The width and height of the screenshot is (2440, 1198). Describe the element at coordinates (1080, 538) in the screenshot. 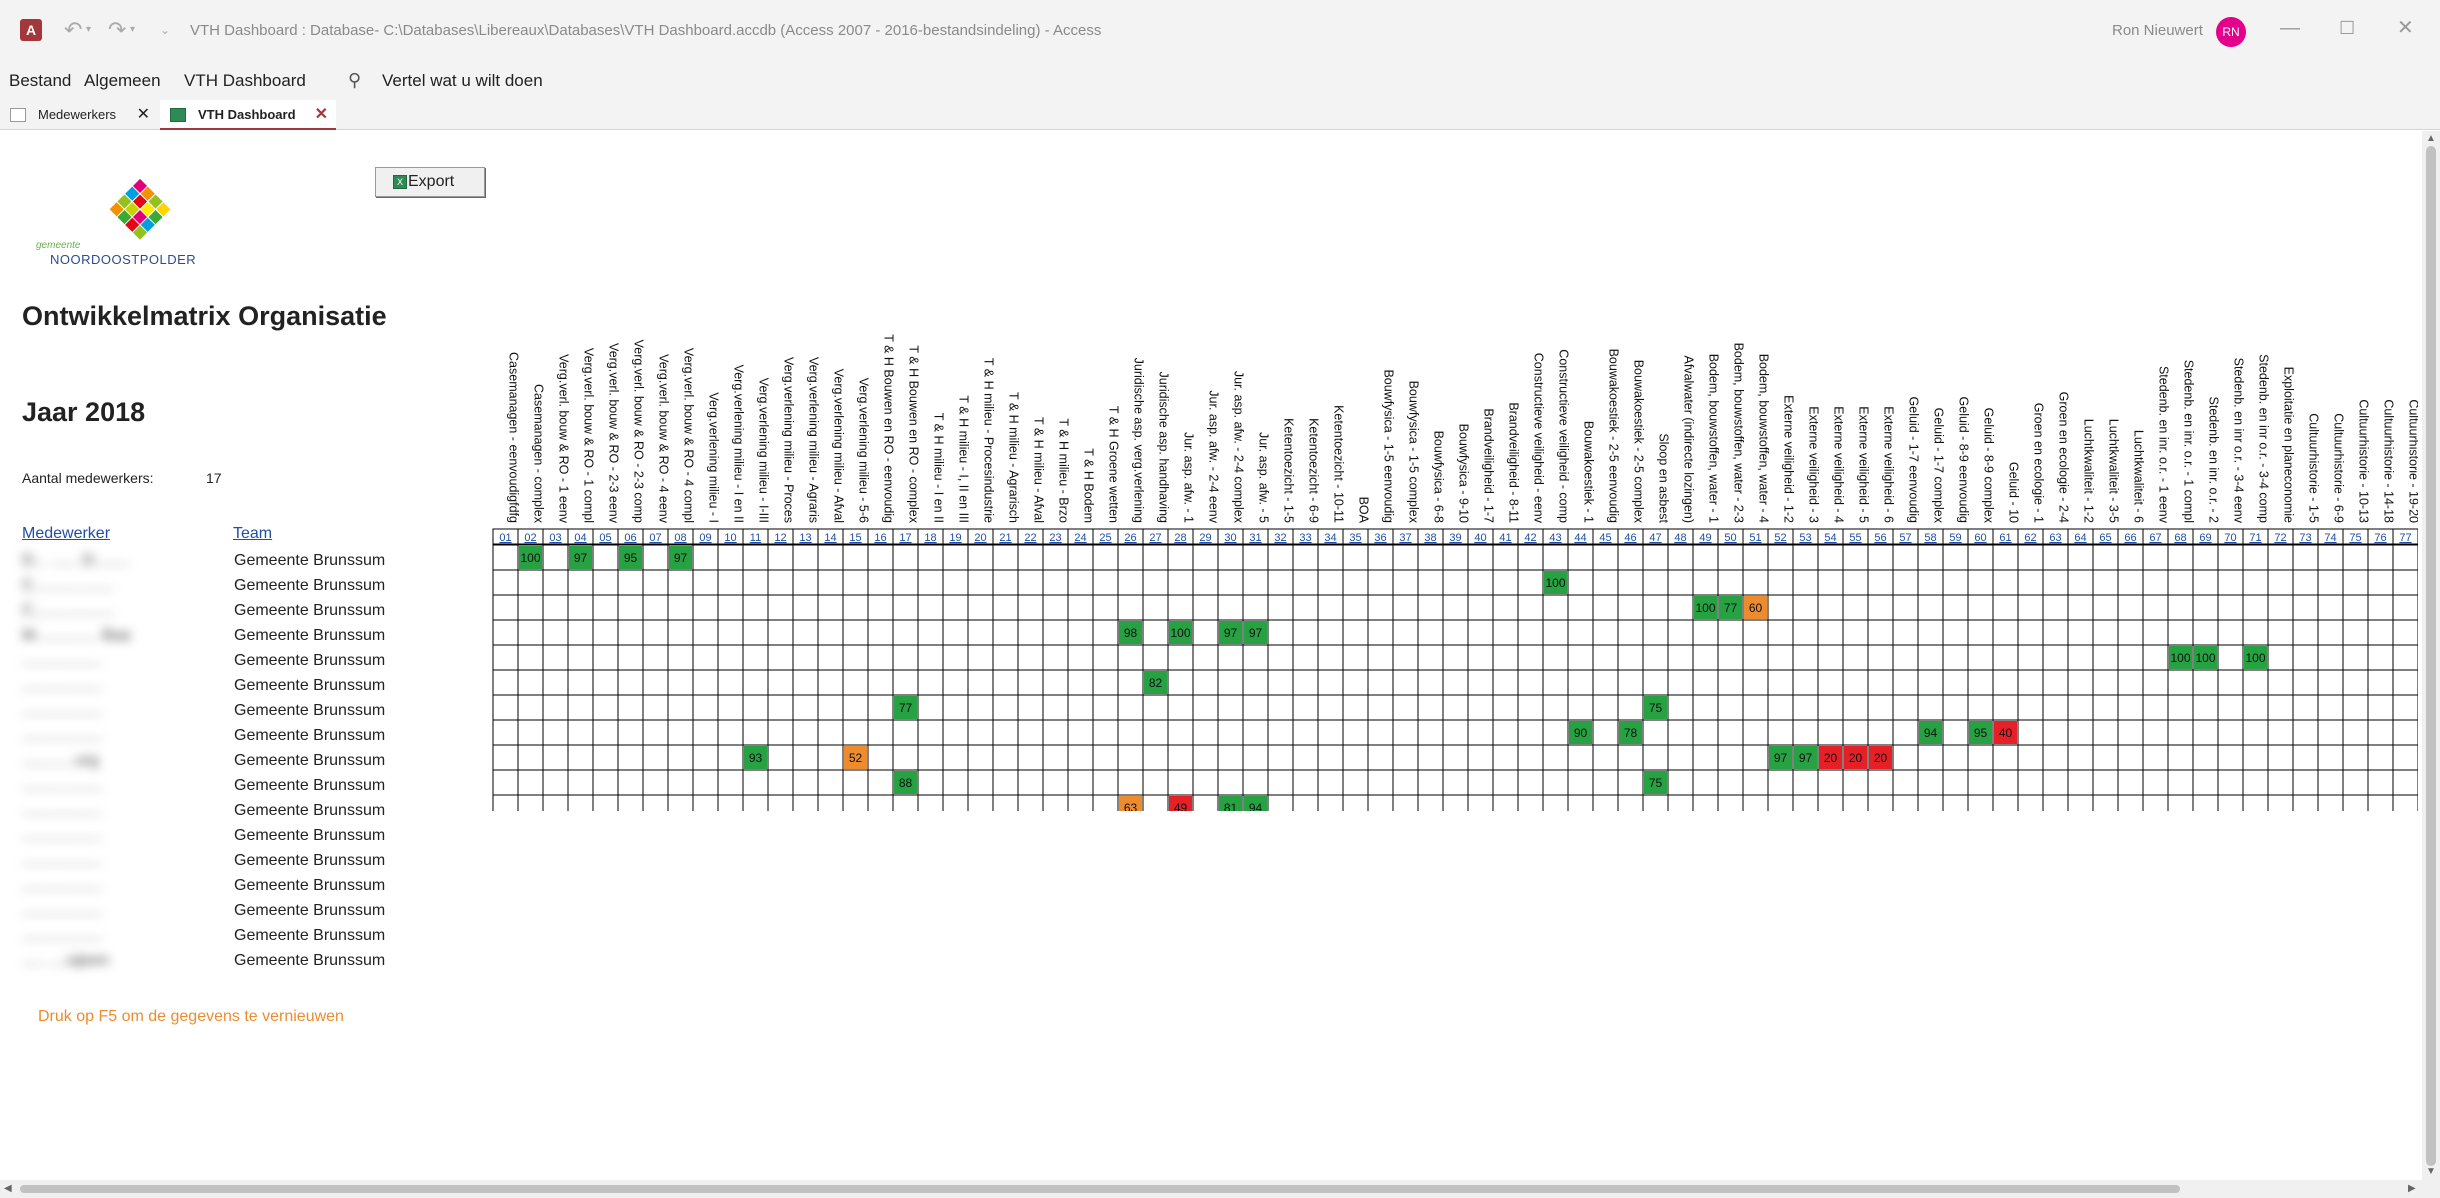

I see `column-number-link: 24` at that location.